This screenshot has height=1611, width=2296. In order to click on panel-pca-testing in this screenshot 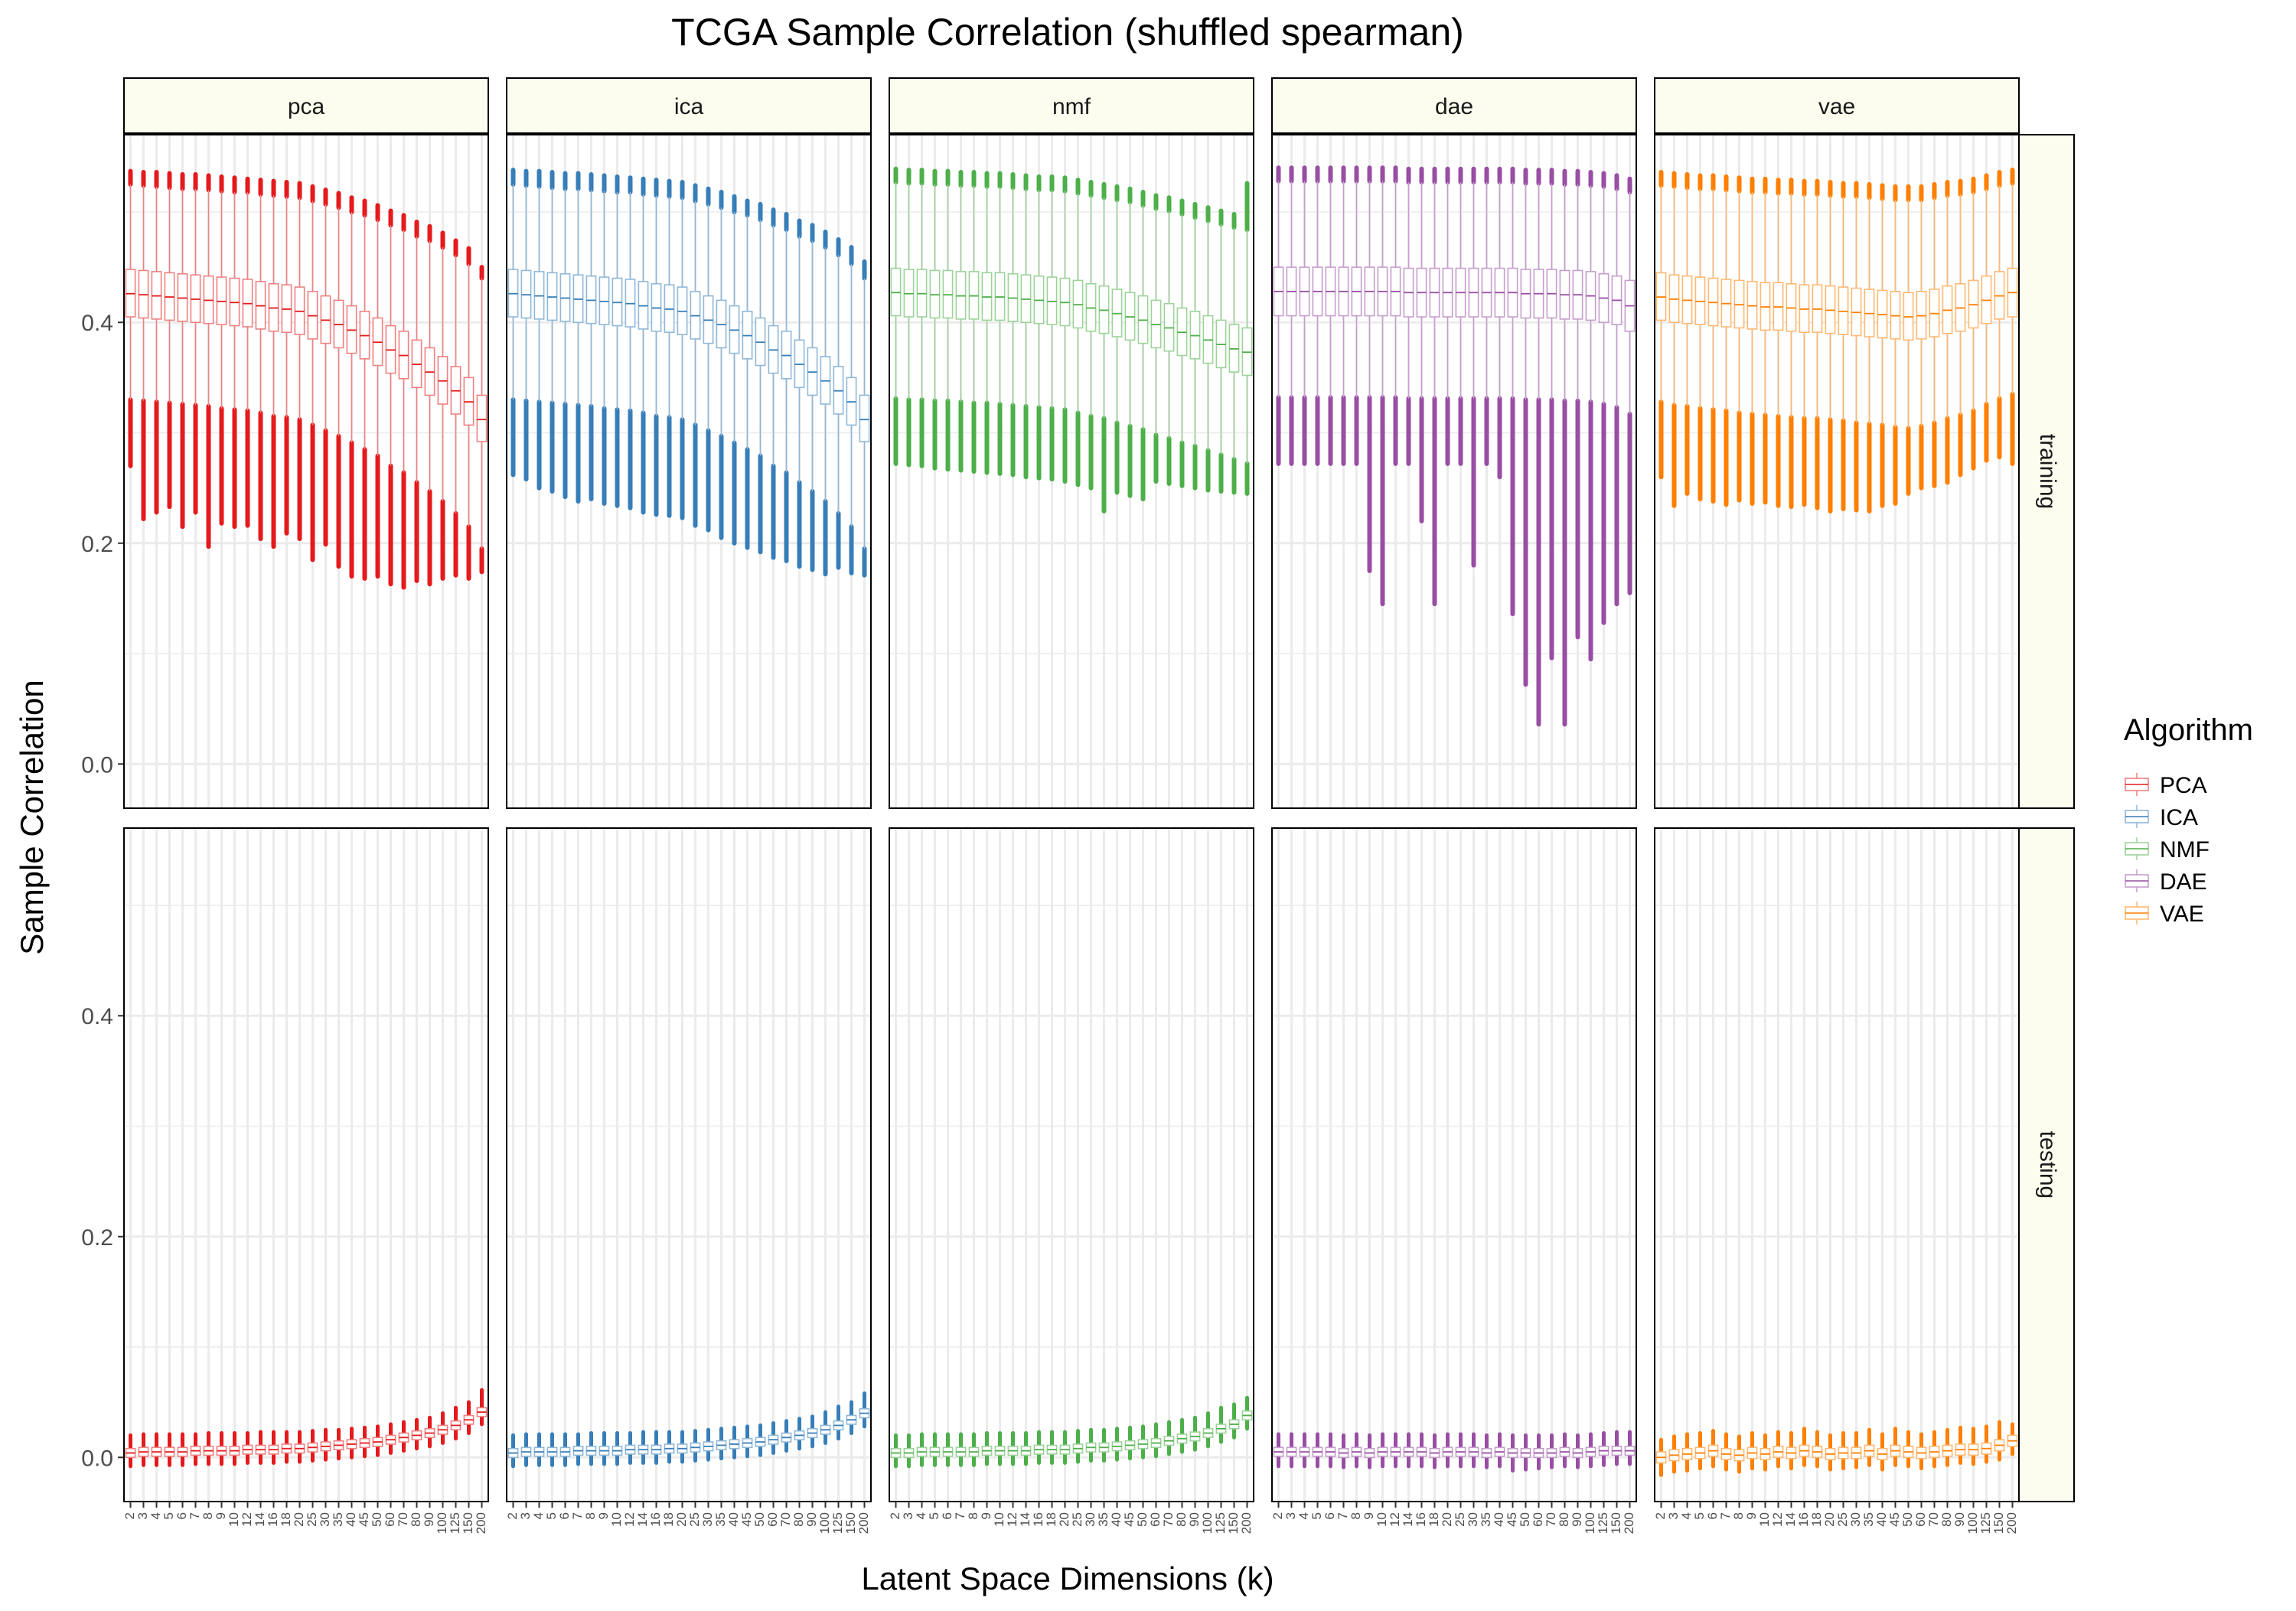, I will do `click(306, 1164)`.